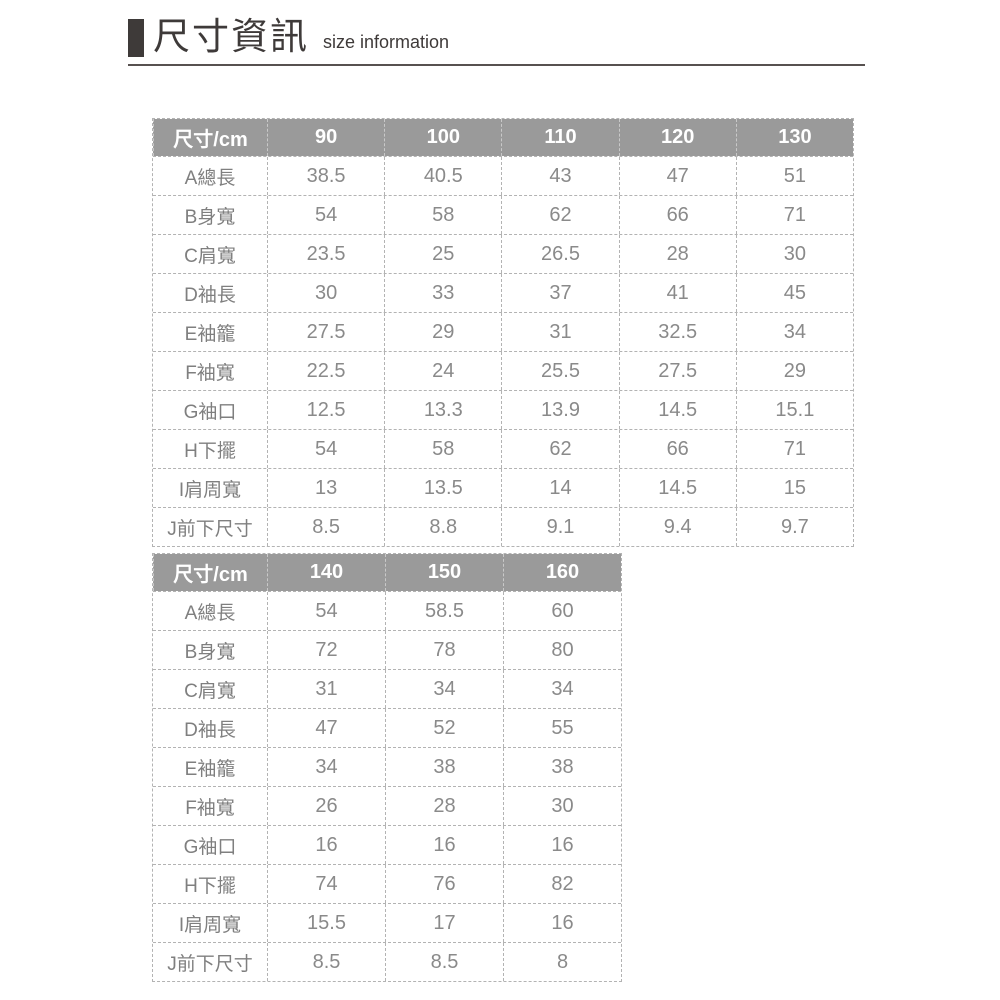  What do you see at coordinates (677, 293) in the screenshot?
I see `value-cell: 41` at bounding box center [677, 293].